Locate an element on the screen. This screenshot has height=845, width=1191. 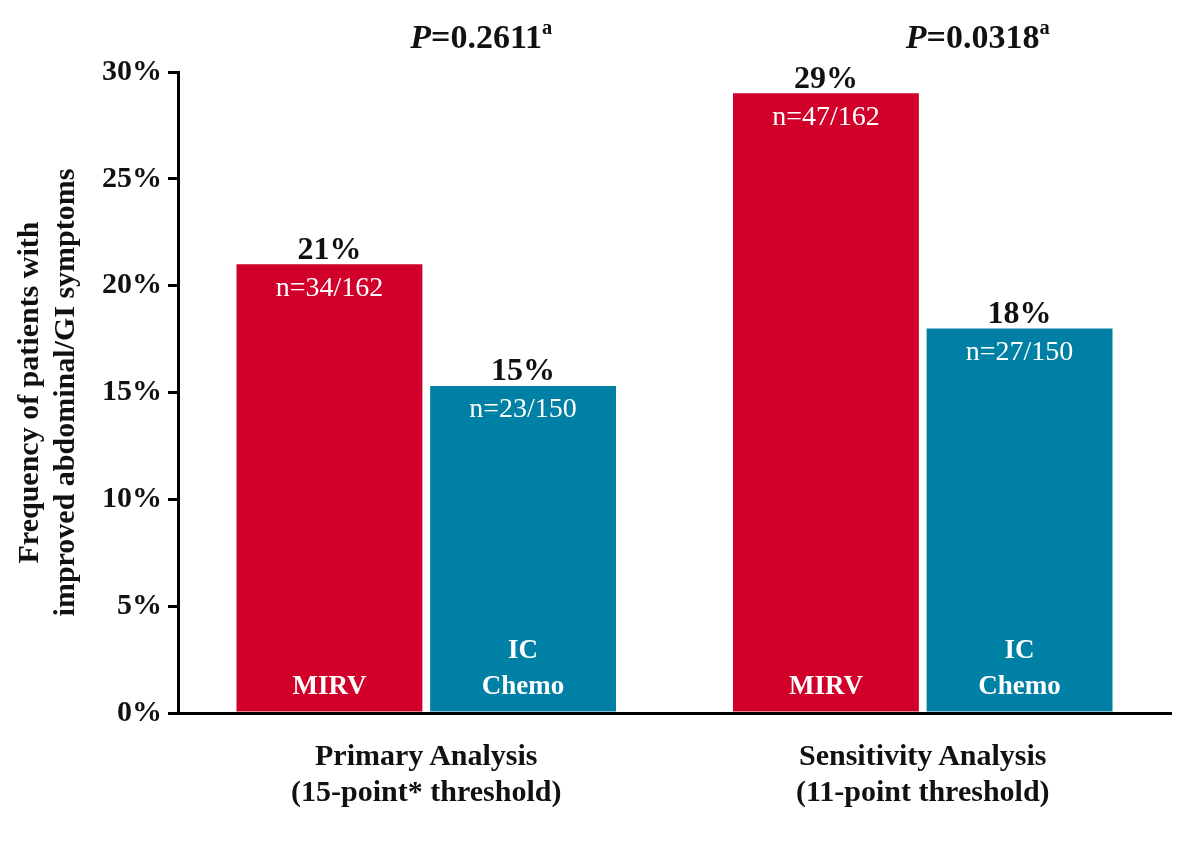
annotation: n=23/150 is located at coordinates (523, 408).